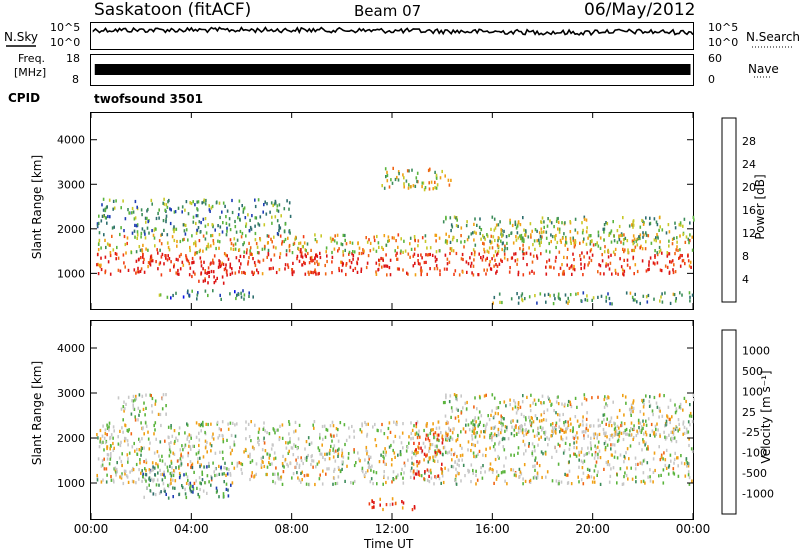 This screenshot has width=800, height=554. What do you see at coordinates (65, 27) in the screenshot?
I see `noise-tick-top: 10^5` at bounding box center [65, 27].